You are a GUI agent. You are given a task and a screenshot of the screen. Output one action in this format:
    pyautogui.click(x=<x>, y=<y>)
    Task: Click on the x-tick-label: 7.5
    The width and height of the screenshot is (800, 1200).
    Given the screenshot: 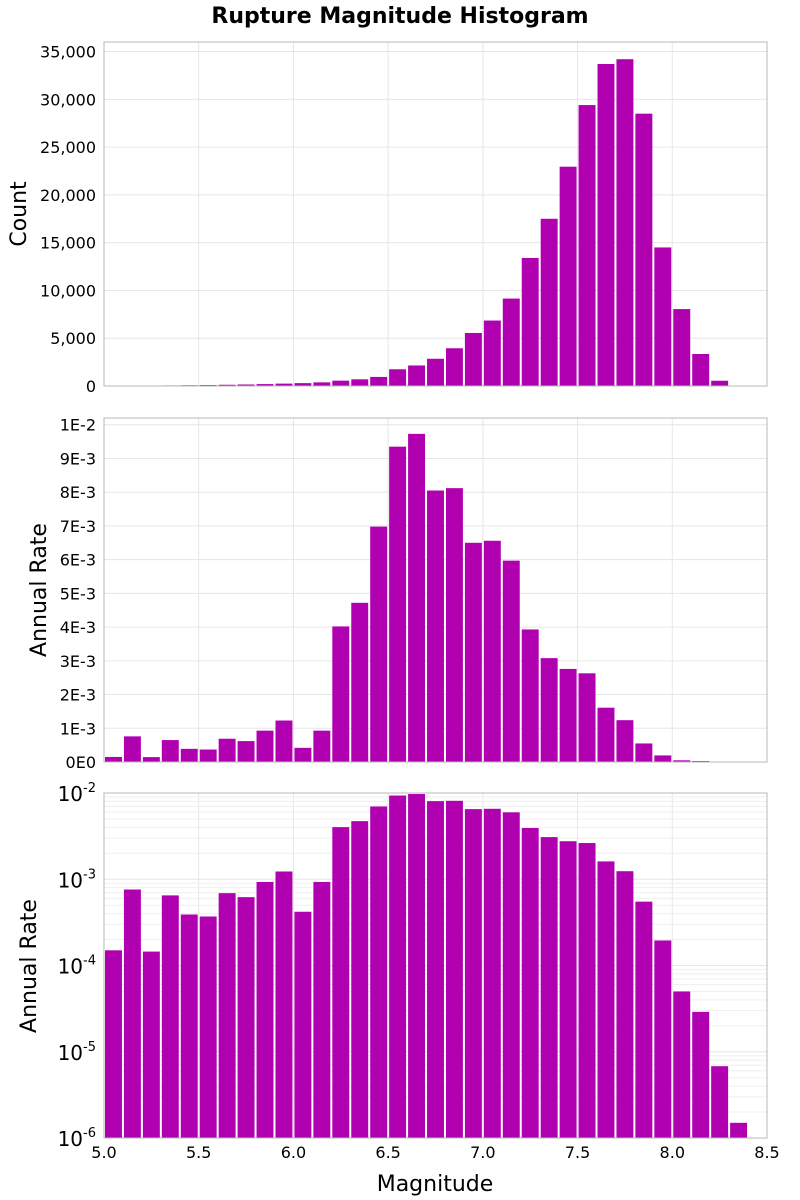 What is the action you would take?
    pyautogui.click(x=577, y=1152)
    